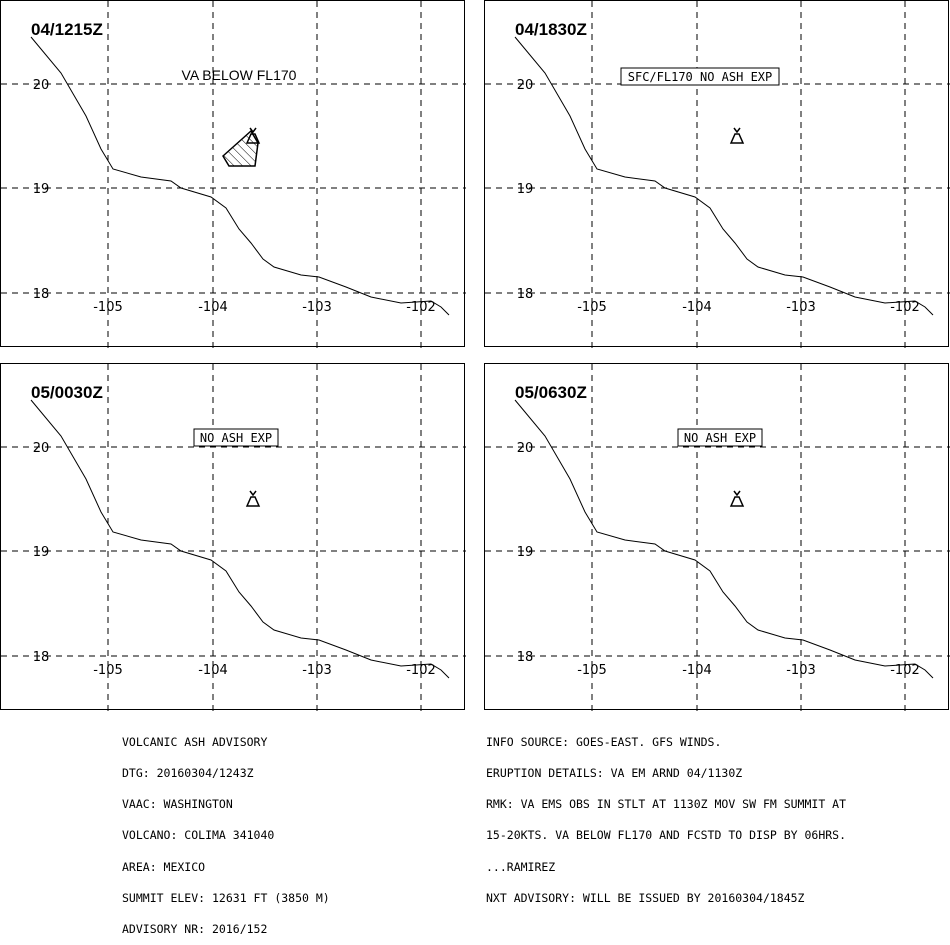 The width and height of the screenshot is (950, 945). What do you see at coordinates (177, 804) in the screenshot?
I see `advisory-line: VAAC: WASHINGTON` at bounding box center [177, 804].